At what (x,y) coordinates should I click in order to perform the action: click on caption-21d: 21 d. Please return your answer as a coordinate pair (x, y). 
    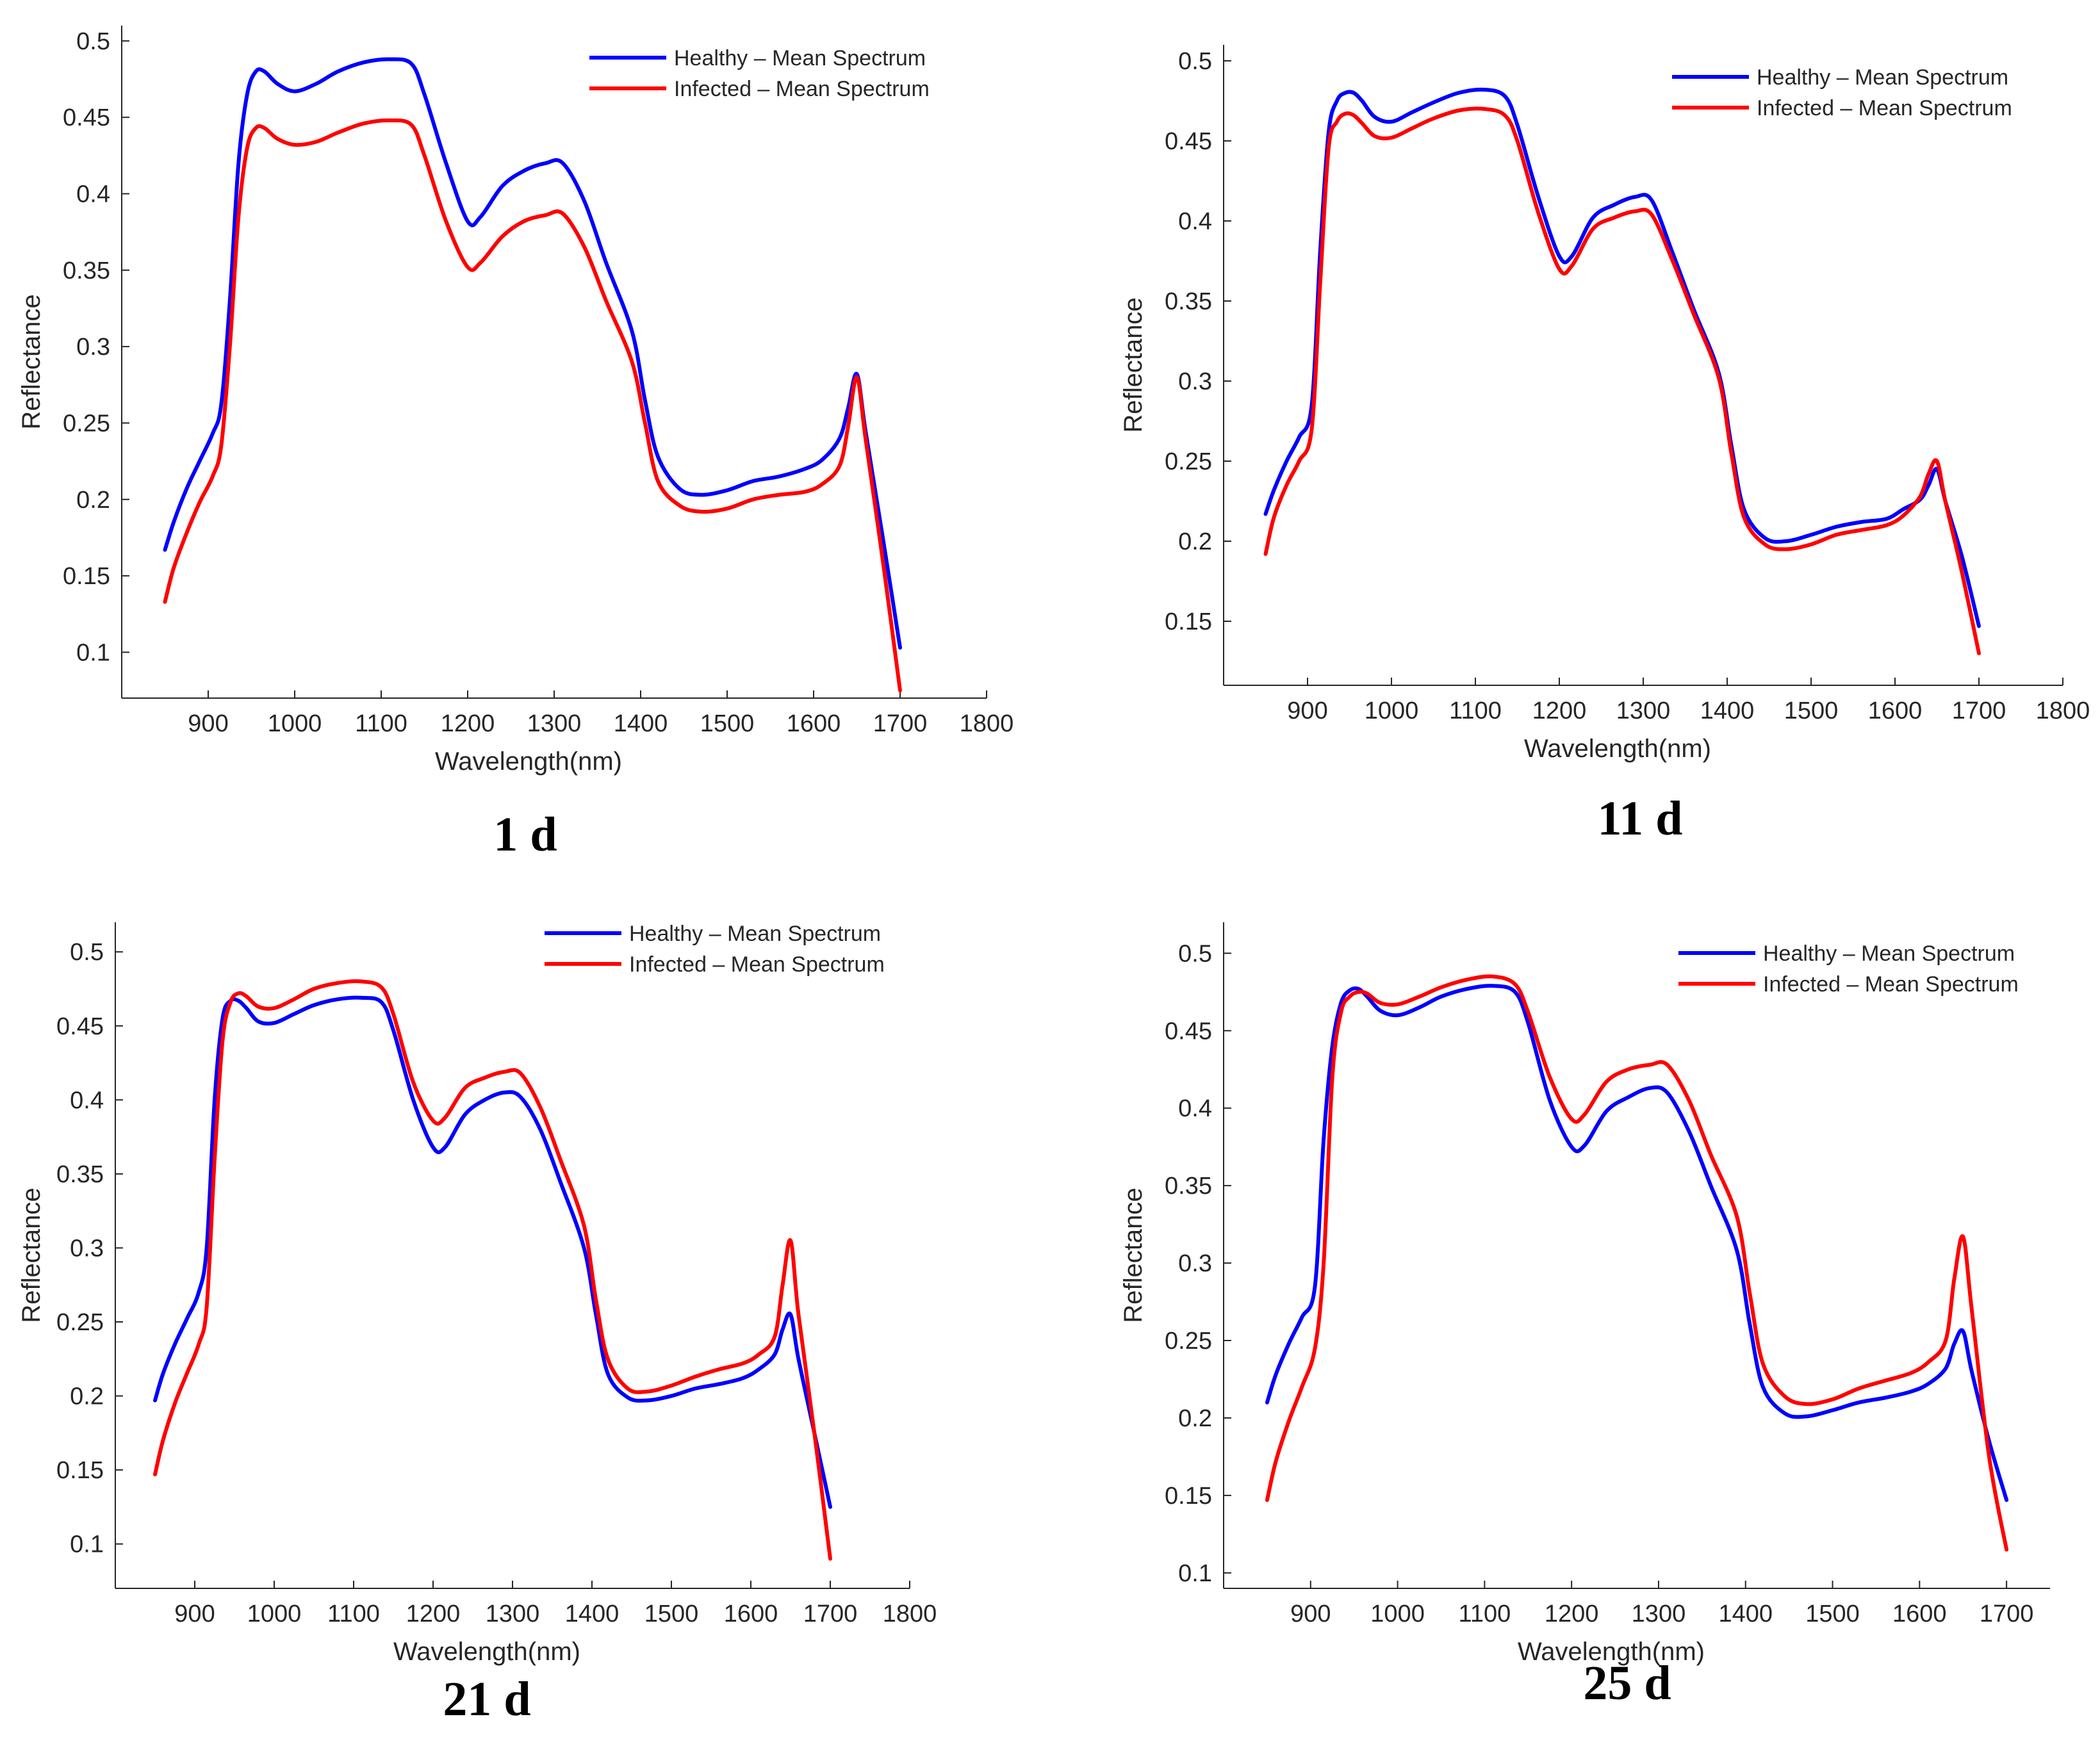
    Looking at the image, I should click on (487, 1699).